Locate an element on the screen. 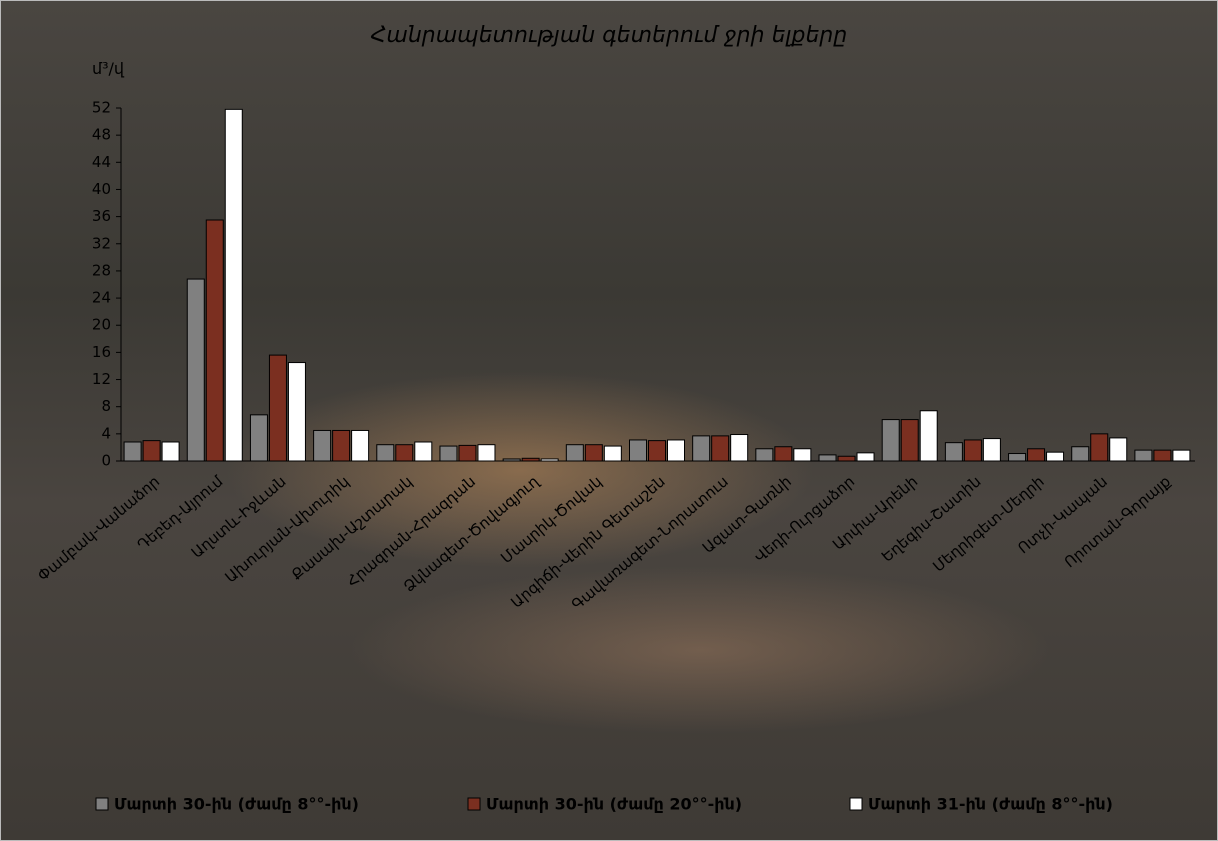 This screenshot has width=1218, height=841. y-axis-label: մ³/վ is located at coordinates (108, 68).